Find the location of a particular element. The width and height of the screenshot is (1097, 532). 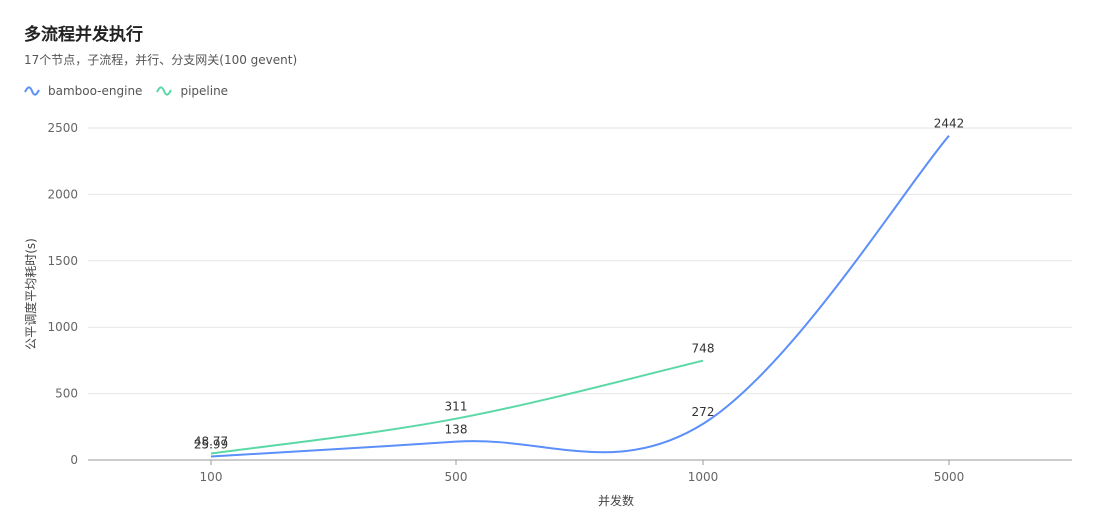

data-label-bamboo-engine: 138 is located at coordinates (456, 430).